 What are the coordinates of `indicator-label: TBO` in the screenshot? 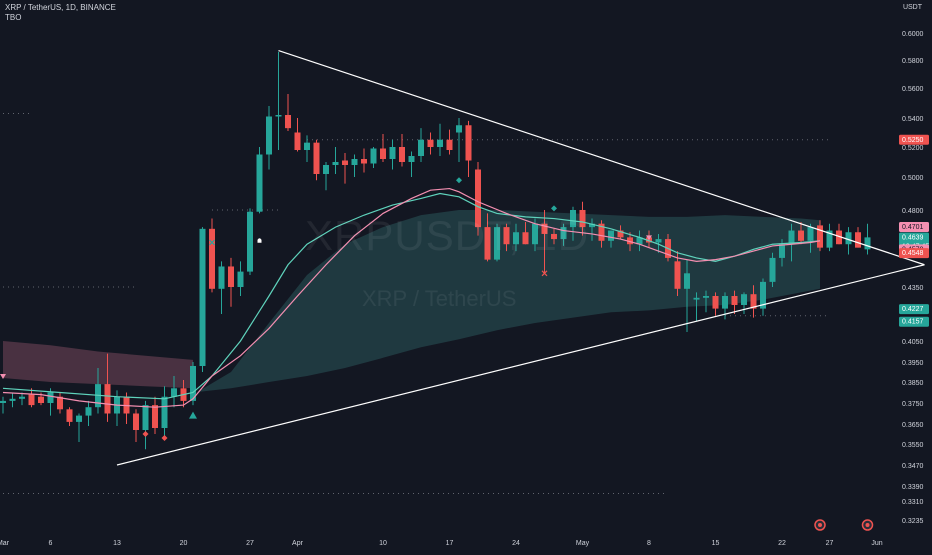 It's located at (13, 17).